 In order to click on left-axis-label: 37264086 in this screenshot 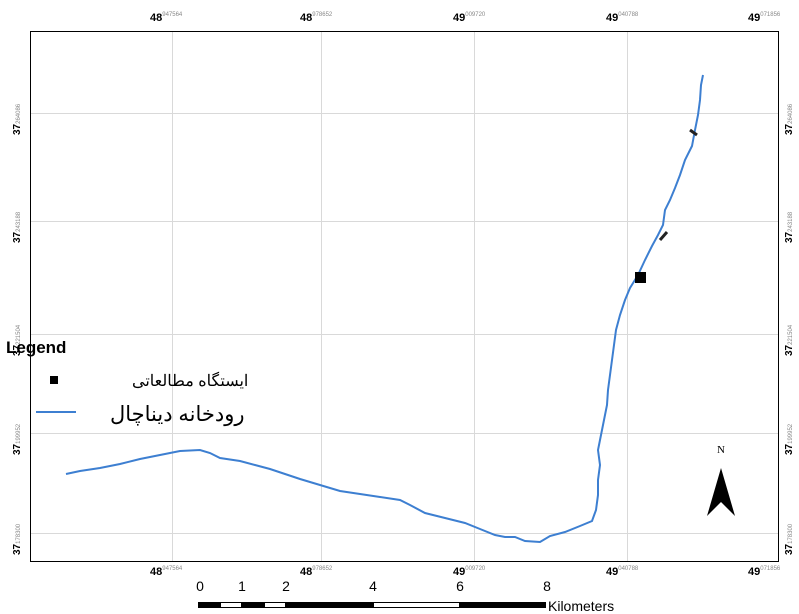, I will do `click(17, 119)`.